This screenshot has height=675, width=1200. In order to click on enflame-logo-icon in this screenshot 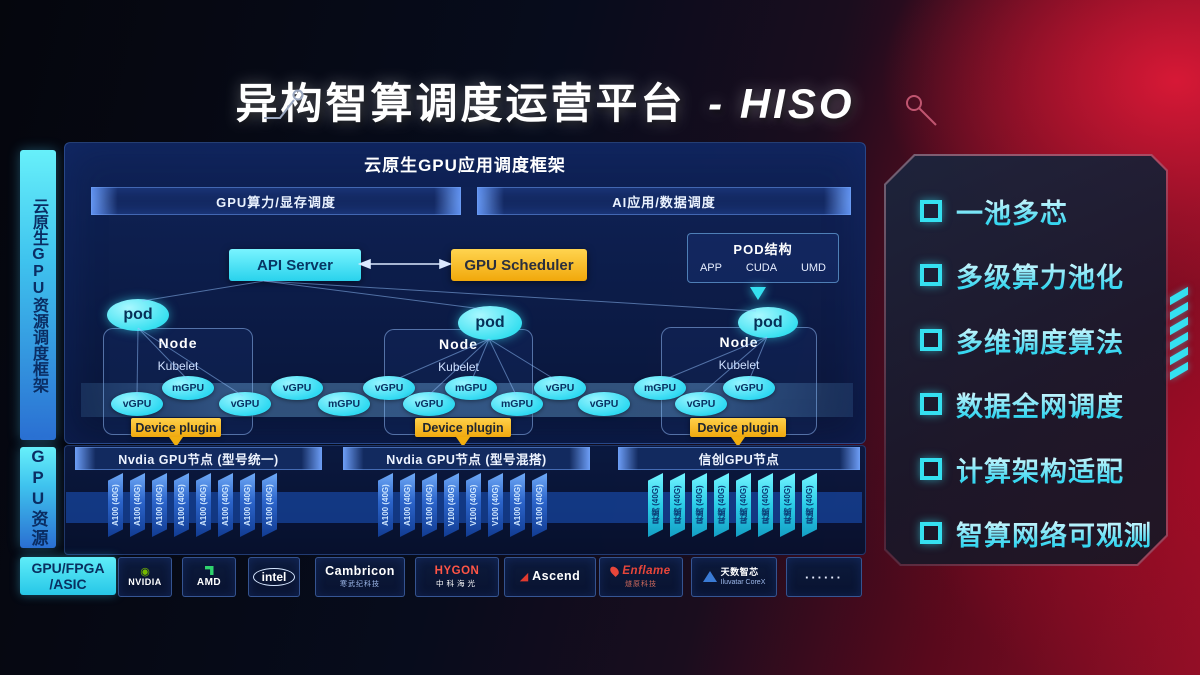, I will do `click(614, 571)`.